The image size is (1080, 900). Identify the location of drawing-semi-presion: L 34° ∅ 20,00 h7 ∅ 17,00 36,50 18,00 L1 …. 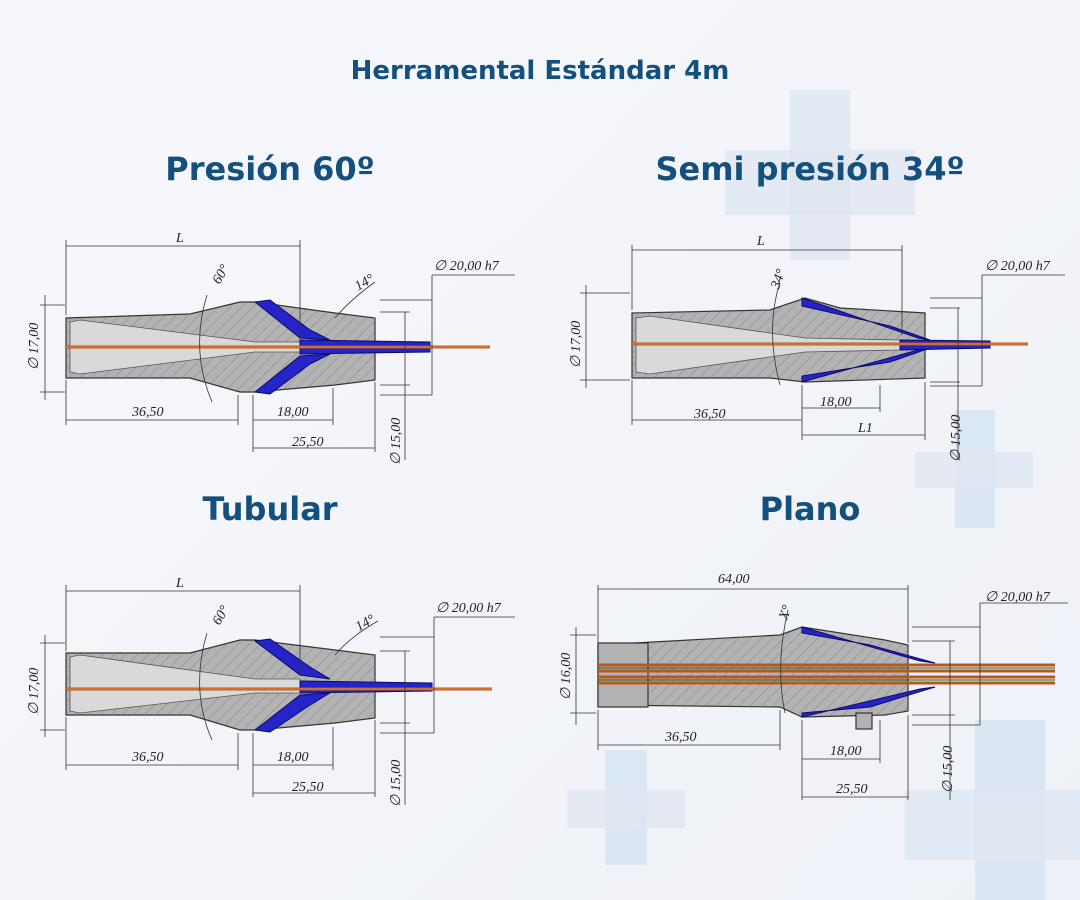
(817, 348).